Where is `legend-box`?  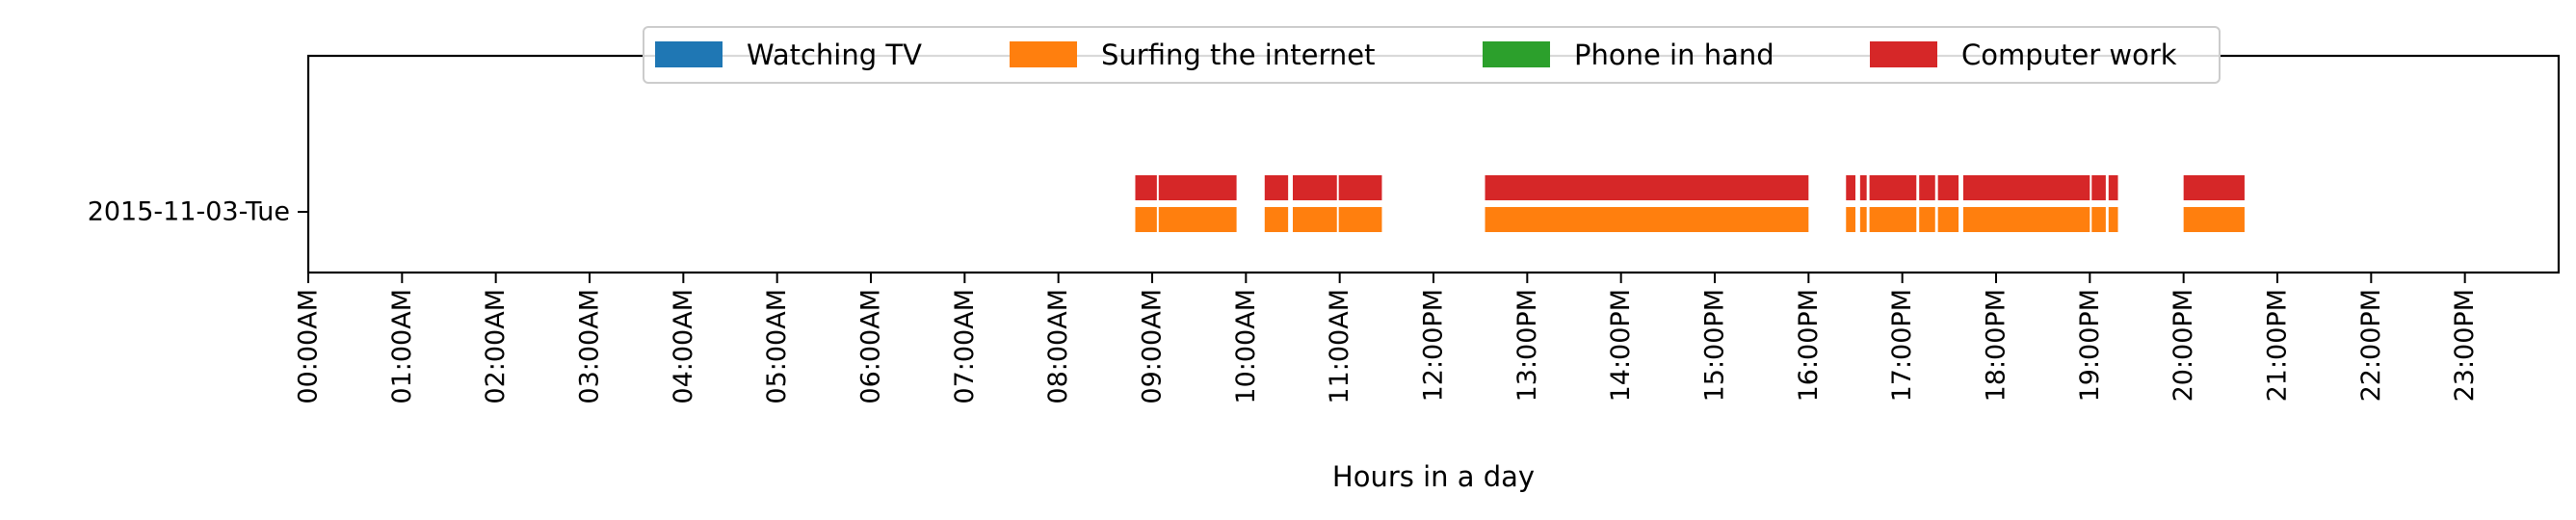
legend-box is located at coordinates (1432, 55).